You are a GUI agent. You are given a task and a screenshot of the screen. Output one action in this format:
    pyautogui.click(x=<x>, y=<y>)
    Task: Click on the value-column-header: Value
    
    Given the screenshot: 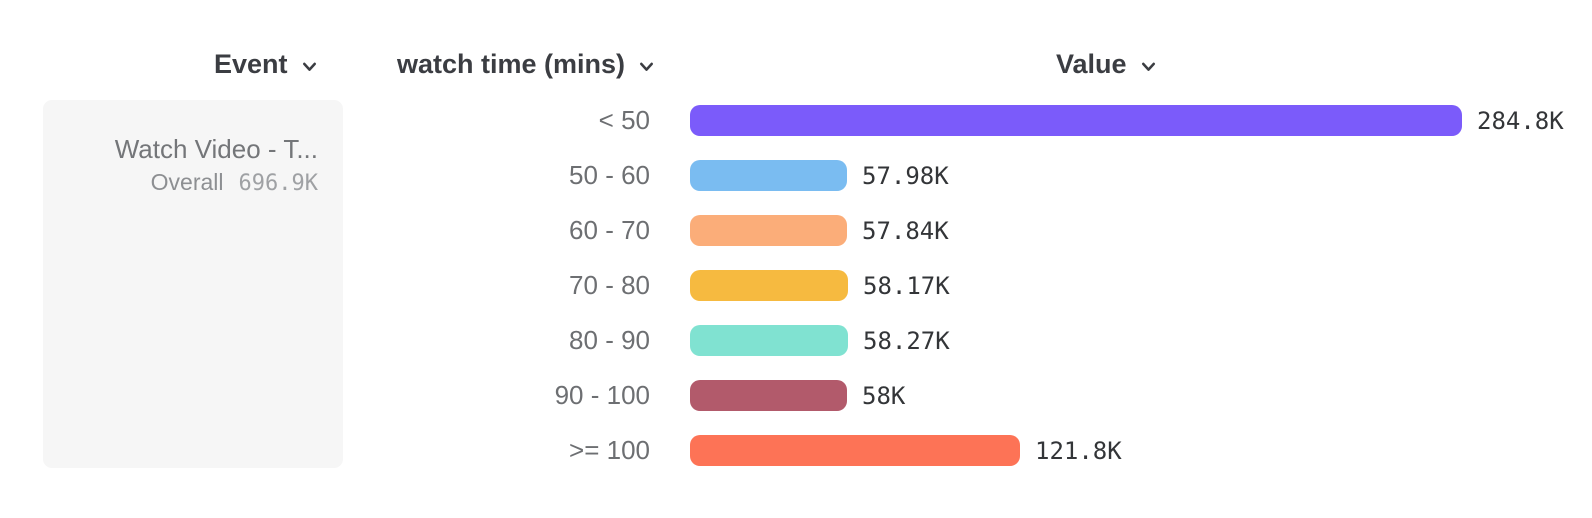 What is the action you would take?
    pyautogui.click(x=1107, y=64)
    